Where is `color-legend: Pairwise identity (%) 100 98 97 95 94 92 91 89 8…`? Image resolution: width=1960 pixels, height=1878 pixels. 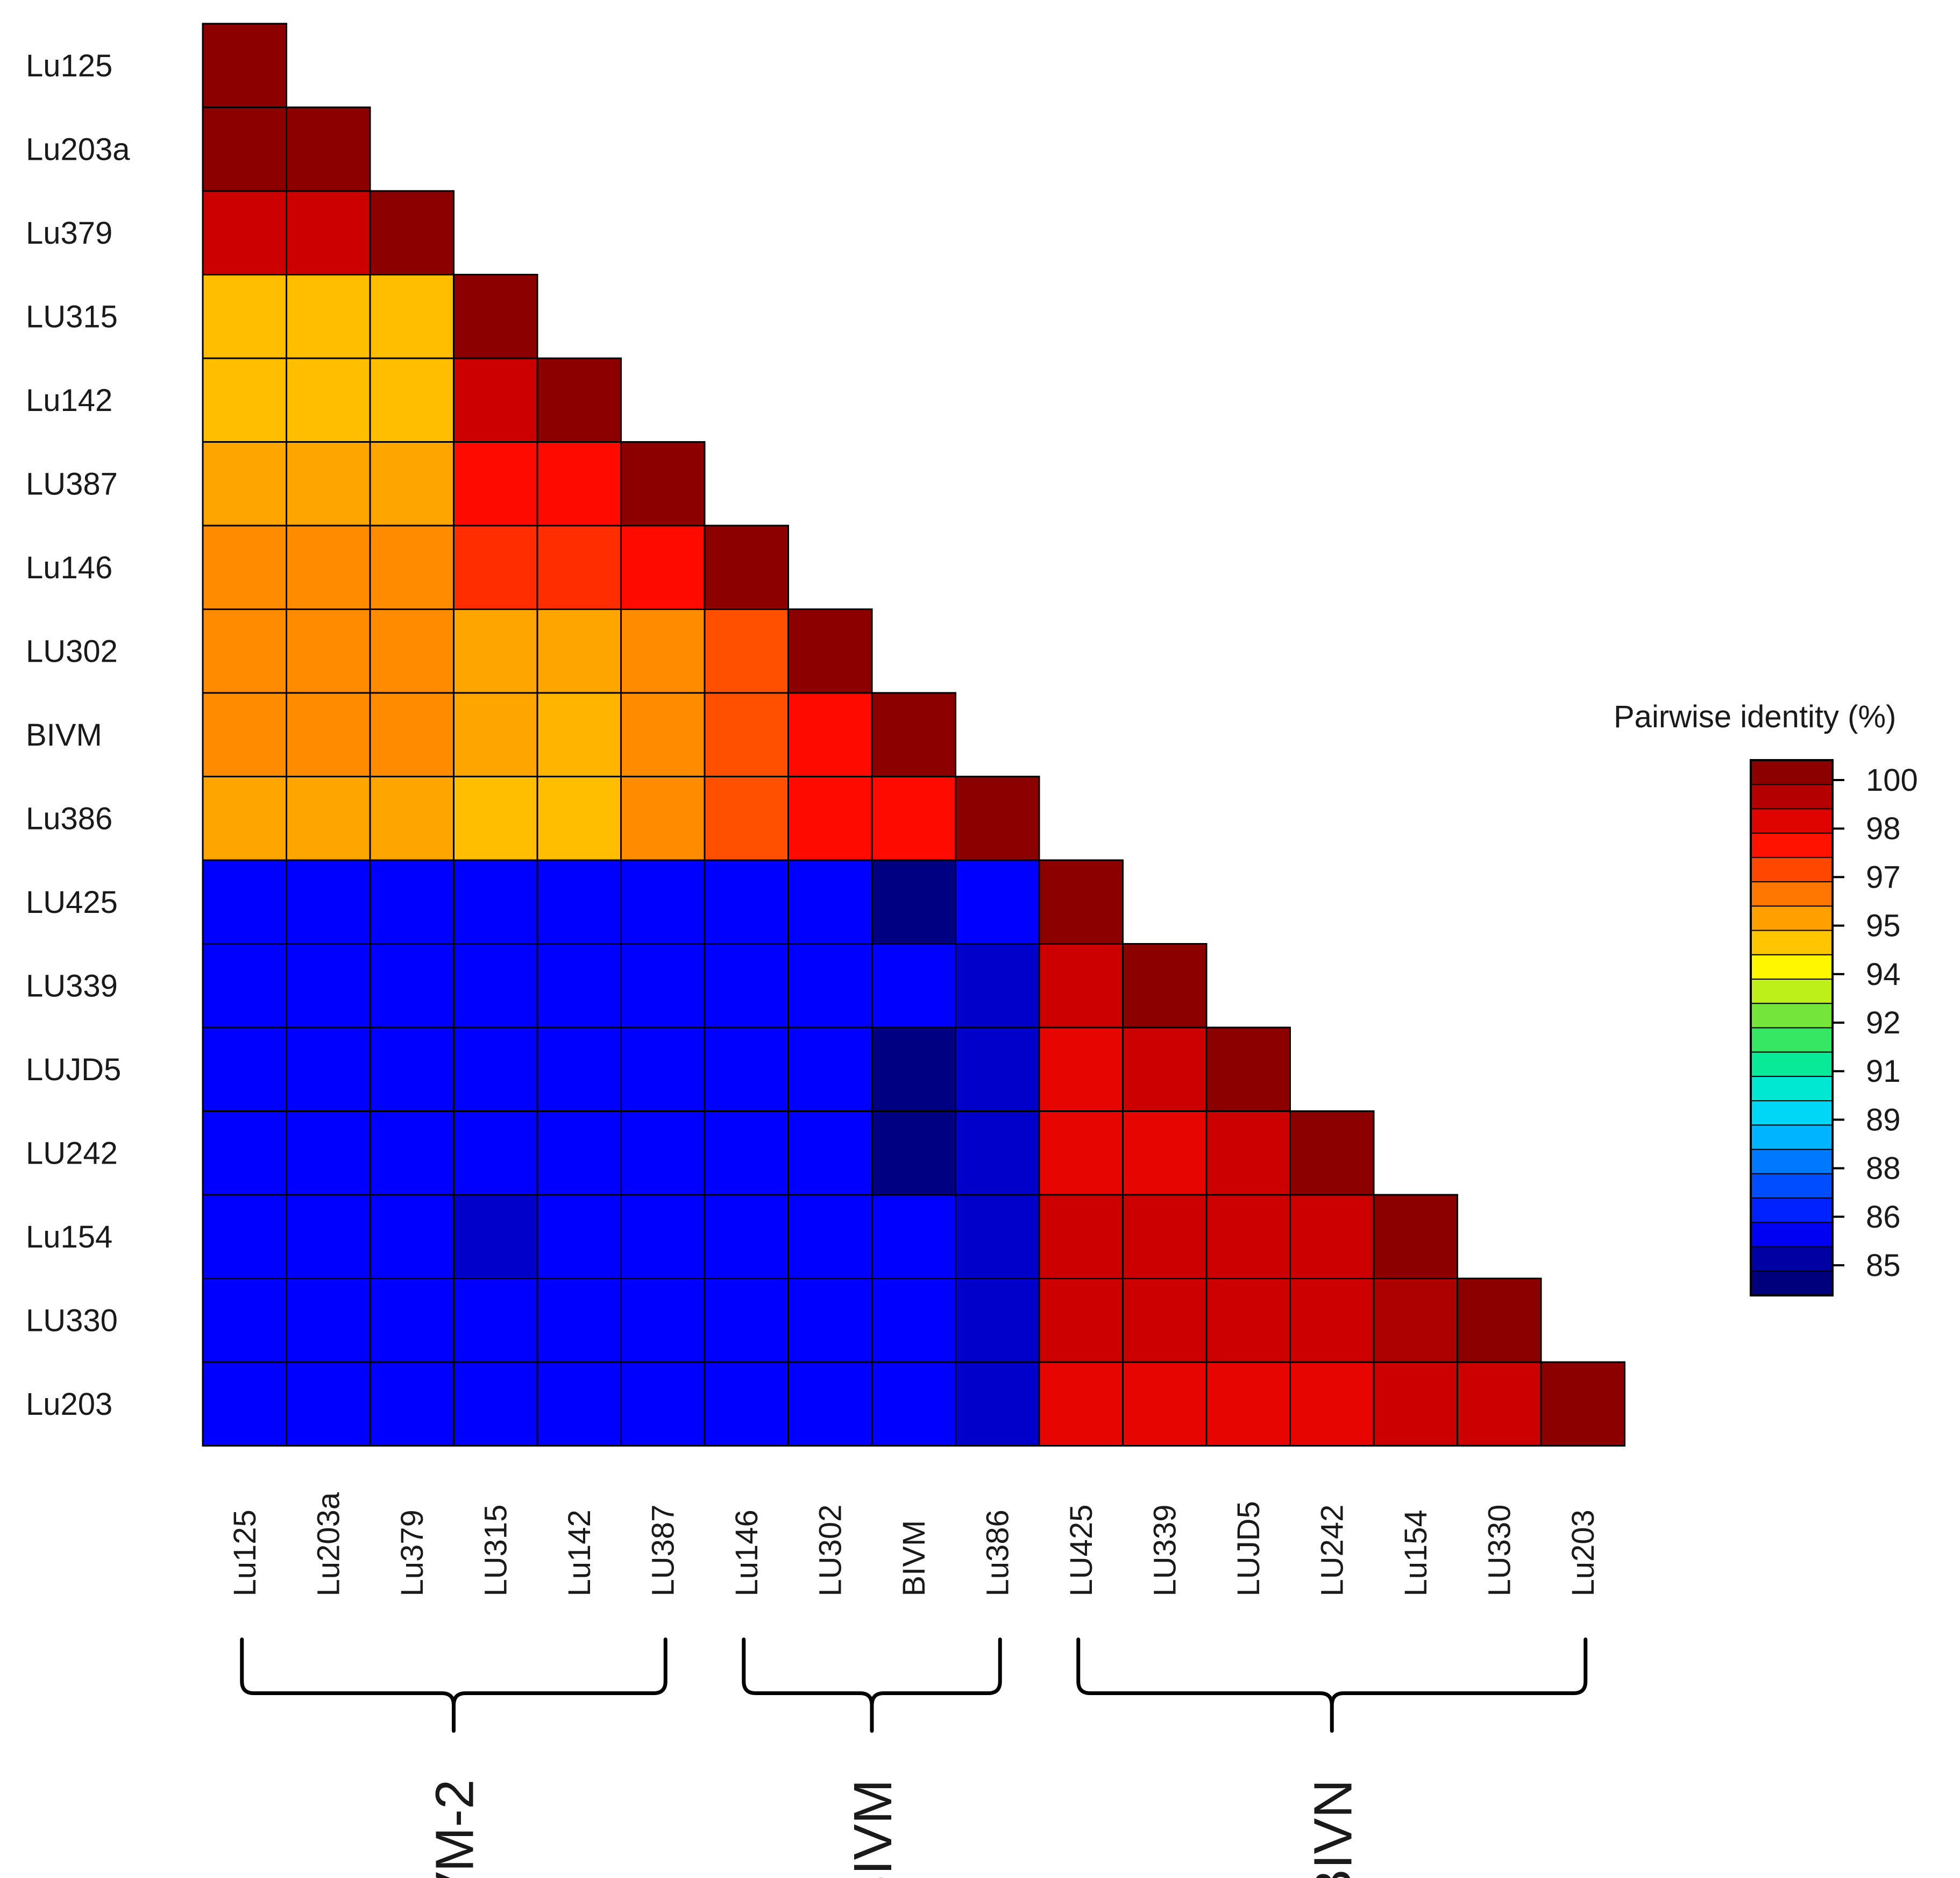 color-legend: Pairwise identity (%) 100 98 97 95 94 92 91 89 8… is located at coordinates (1766, 998).